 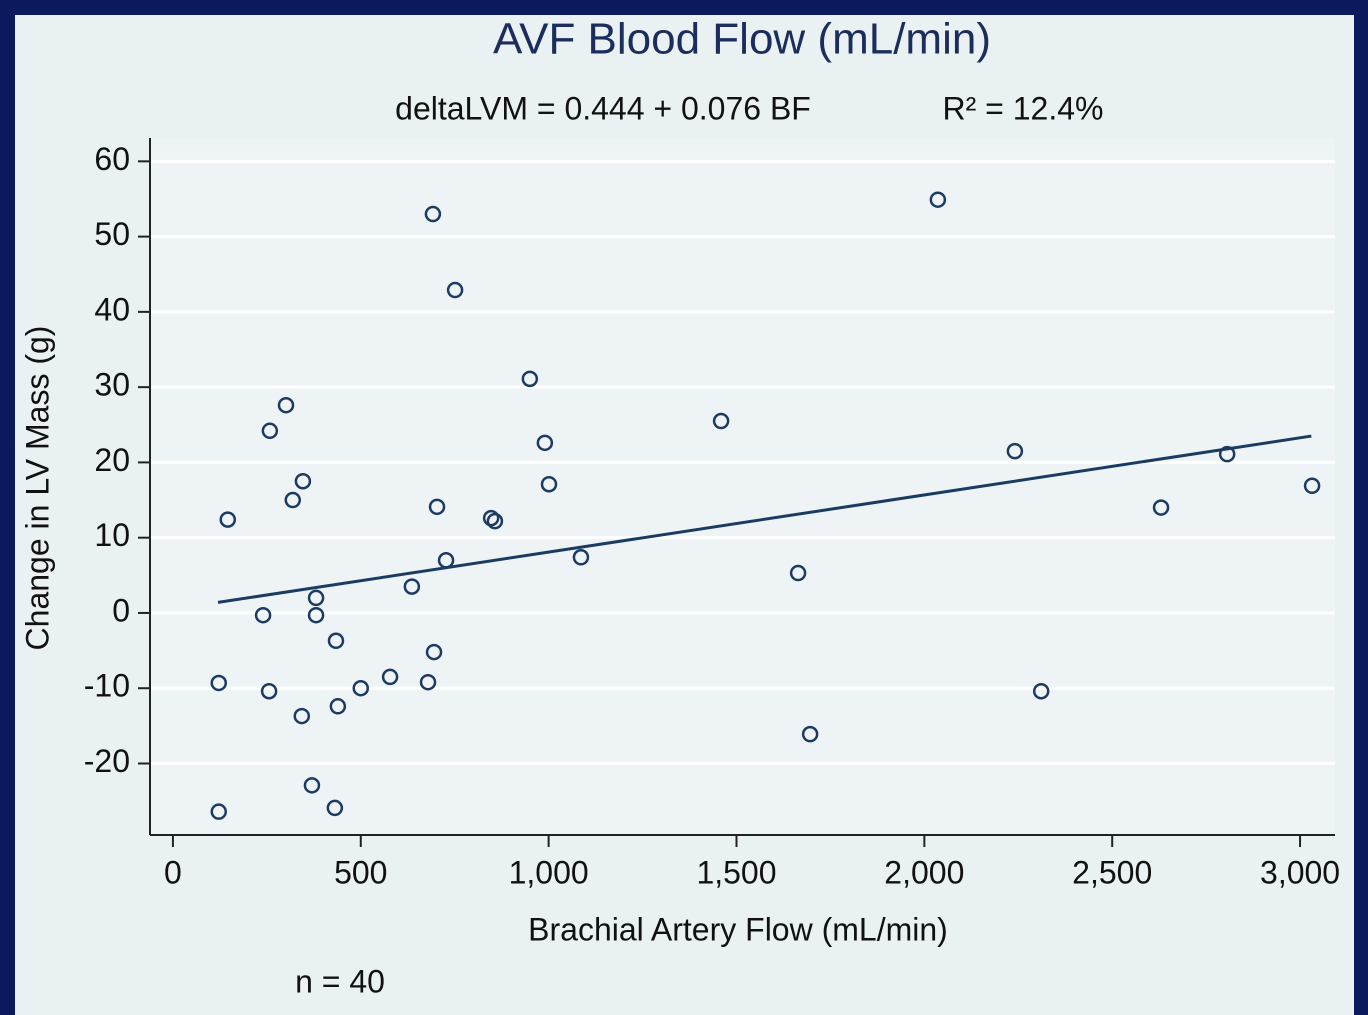 What do you see at coordinates (360, 872) in the screenshot?
I see `x-tick-label: 500` at bounding box center [360, 872].